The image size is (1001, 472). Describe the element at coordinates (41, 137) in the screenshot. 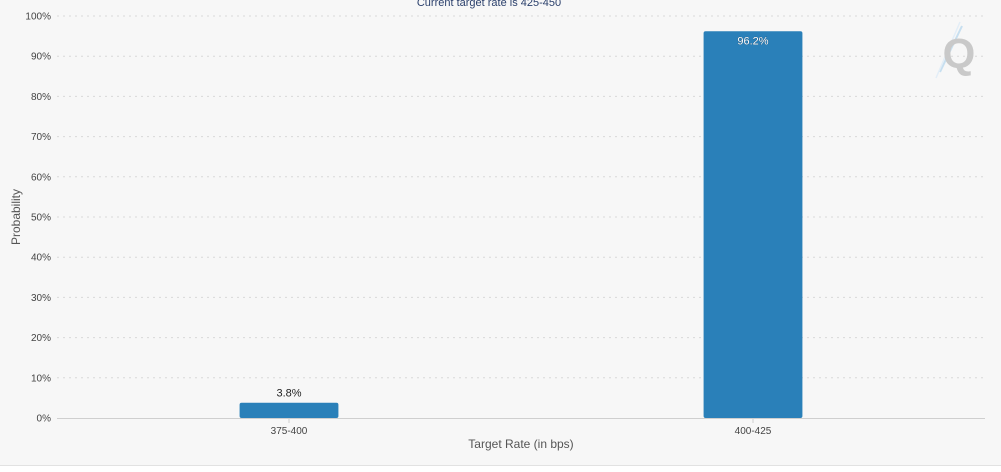

I see `y-tick-label: 70%` at that location.